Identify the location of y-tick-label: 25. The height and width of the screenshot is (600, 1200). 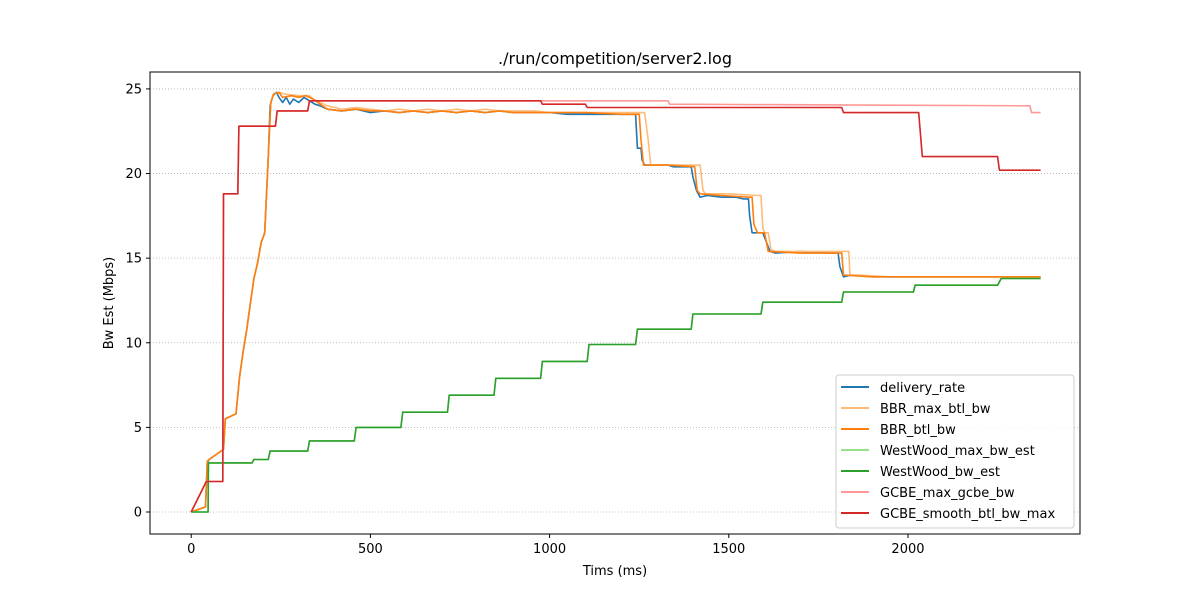
(133, 89).